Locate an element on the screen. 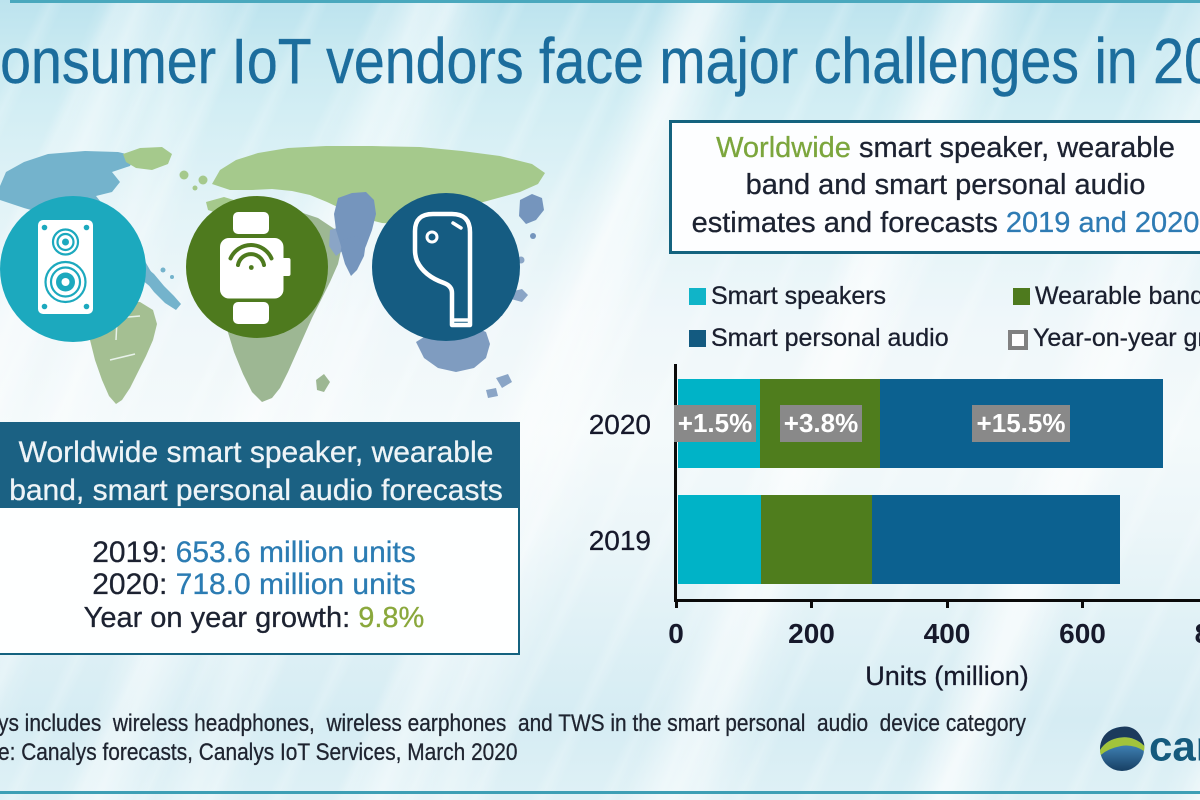  svg-text: can is located at coordinates (1174, 746).